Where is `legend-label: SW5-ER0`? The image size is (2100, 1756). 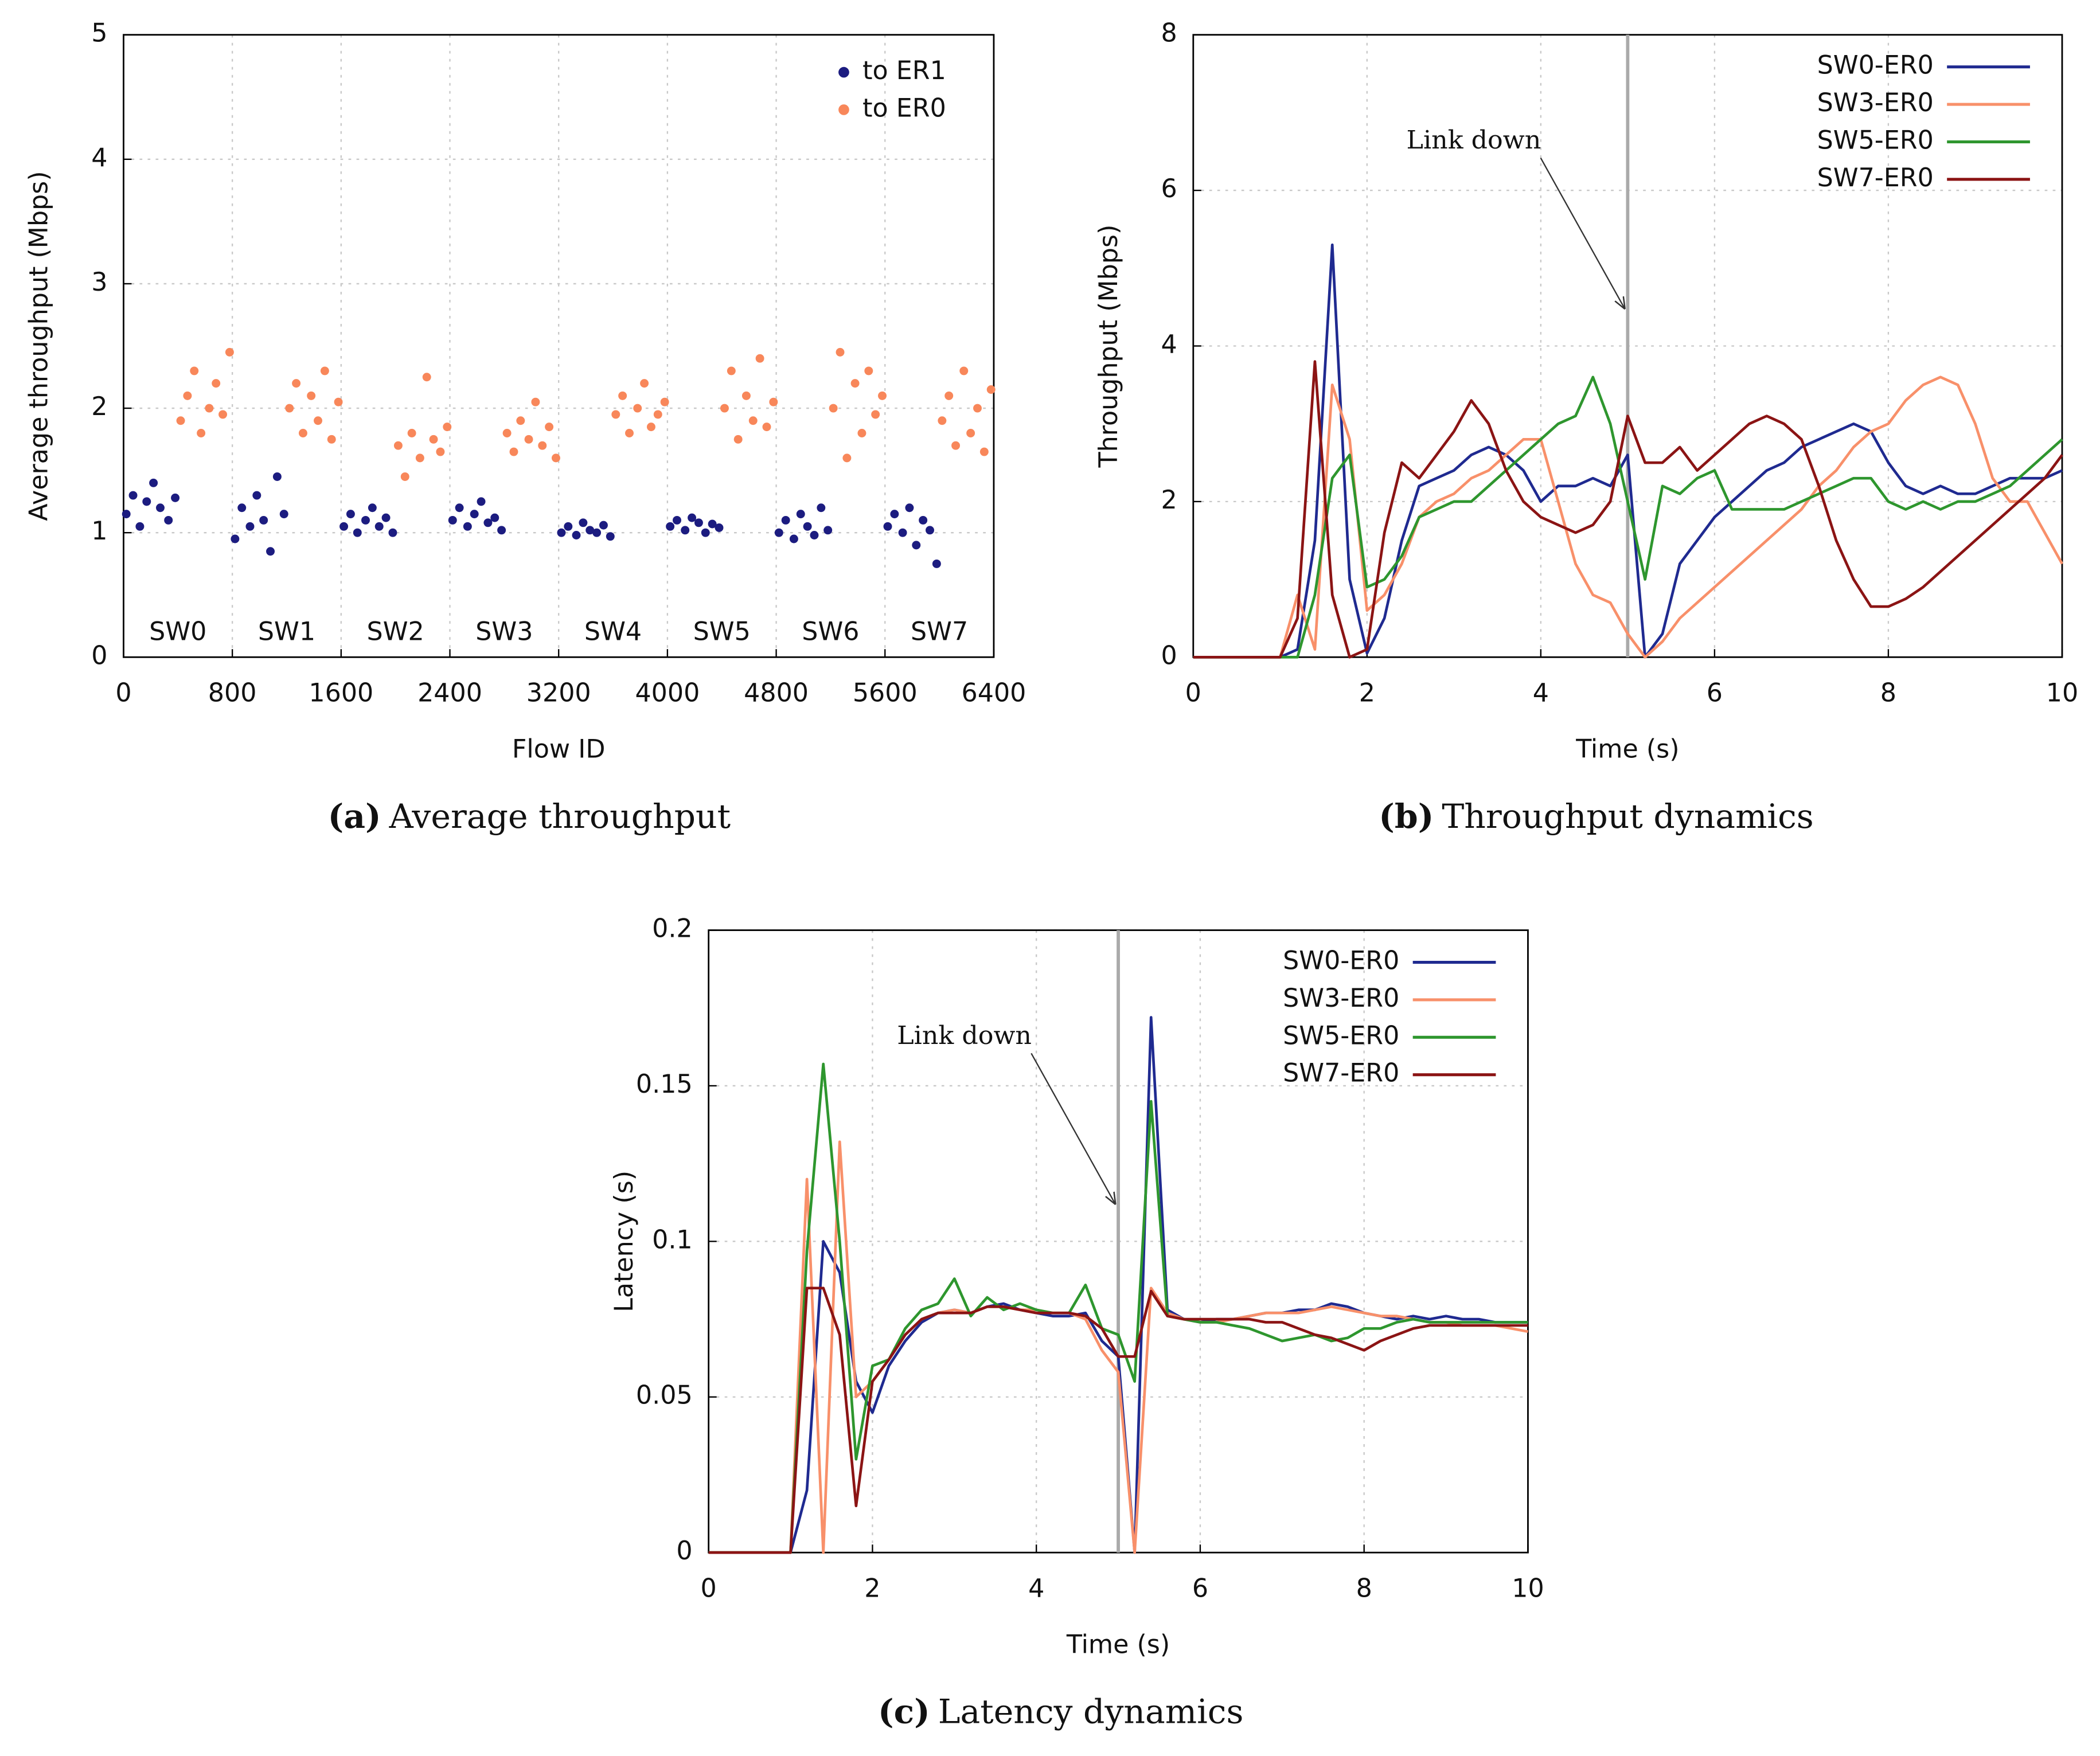
legend-label: SW5-ER0 is located at coordinates (1875, 140).